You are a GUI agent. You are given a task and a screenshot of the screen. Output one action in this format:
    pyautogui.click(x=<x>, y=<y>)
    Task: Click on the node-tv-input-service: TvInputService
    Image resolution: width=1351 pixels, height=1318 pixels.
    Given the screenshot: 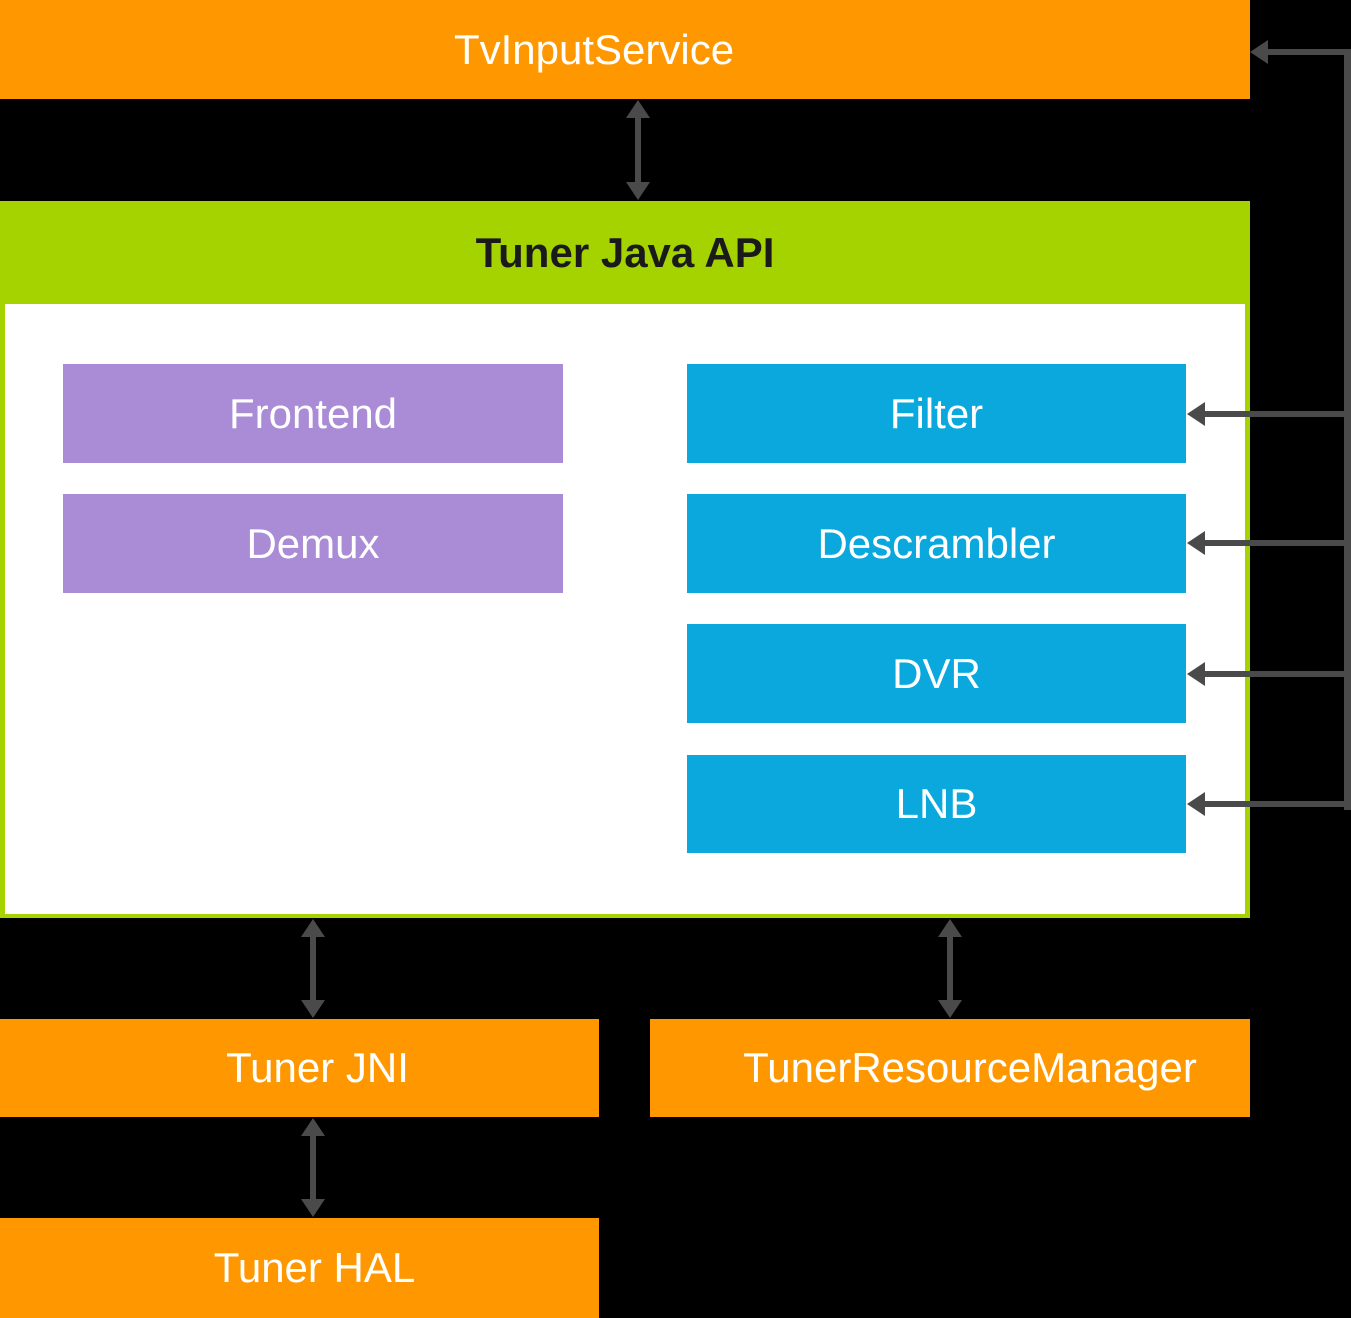 What is the action you would take?
    pyautogui.click(x=625, y=49)
    